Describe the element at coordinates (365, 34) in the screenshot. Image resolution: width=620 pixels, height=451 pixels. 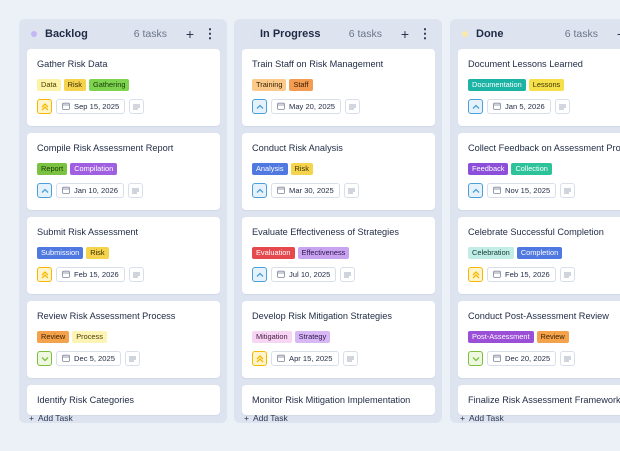
I see `task-count: 6 tasks` at that location.